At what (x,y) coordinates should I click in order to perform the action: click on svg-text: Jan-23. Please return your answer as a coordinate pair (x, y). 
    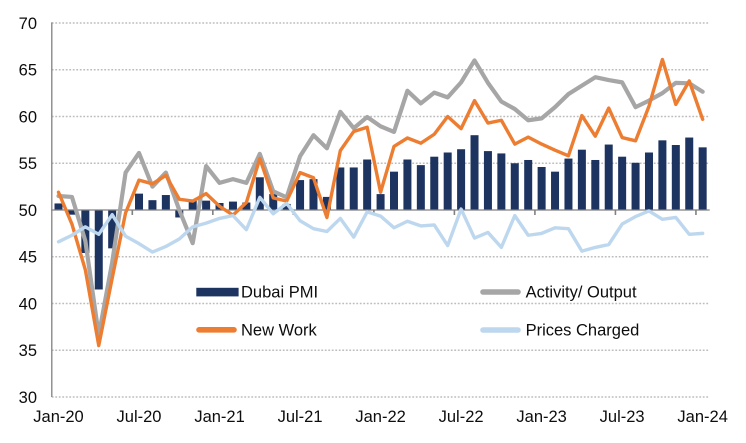
    Looking at the image, I should click on (541, 417).